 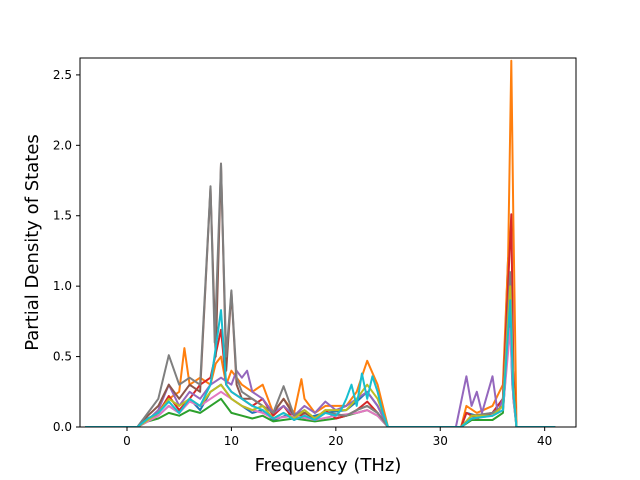 I want to click on y-tick-label: 0.5, so click(x=62, y=357).